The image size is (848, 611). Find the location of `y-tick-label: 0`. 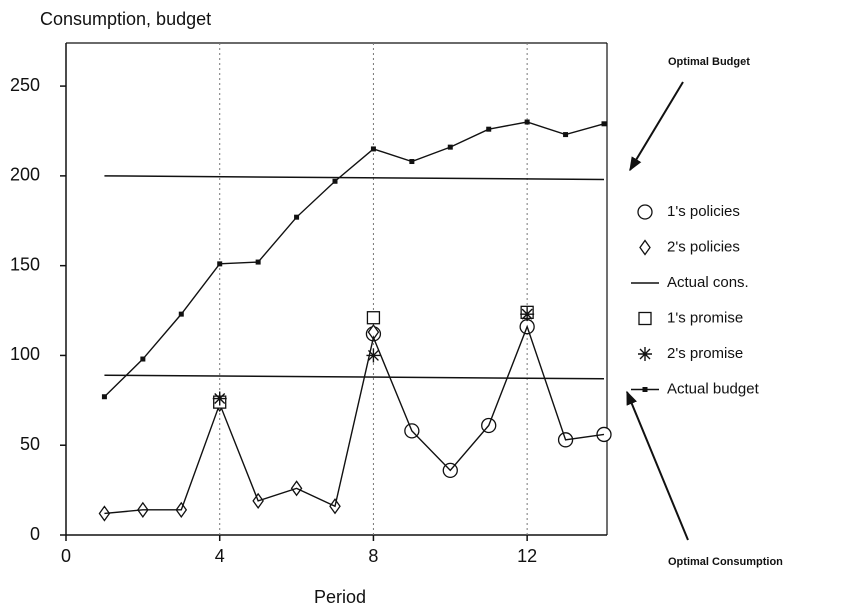

y-tick-label: 0 is located at coordinates (35, 534).